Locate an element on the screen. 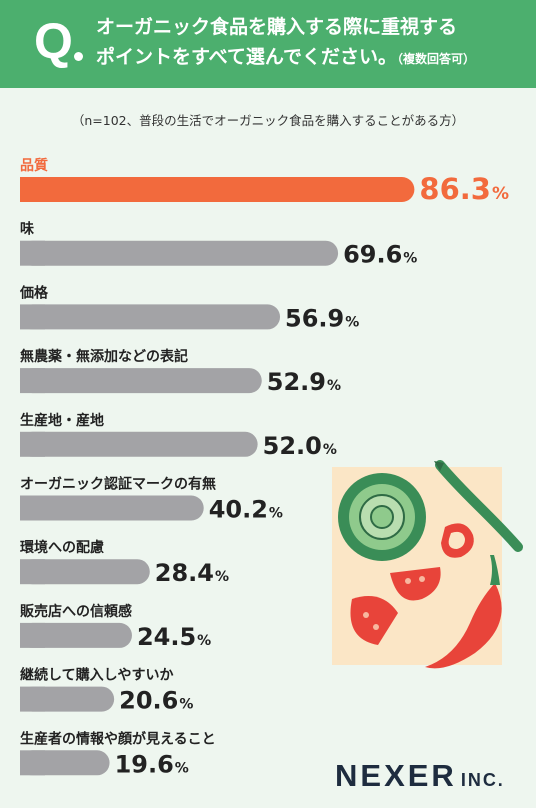 The height and width of the screenshot is (808, 536). value-number: 69.6 is located at coordinates (372, 255).